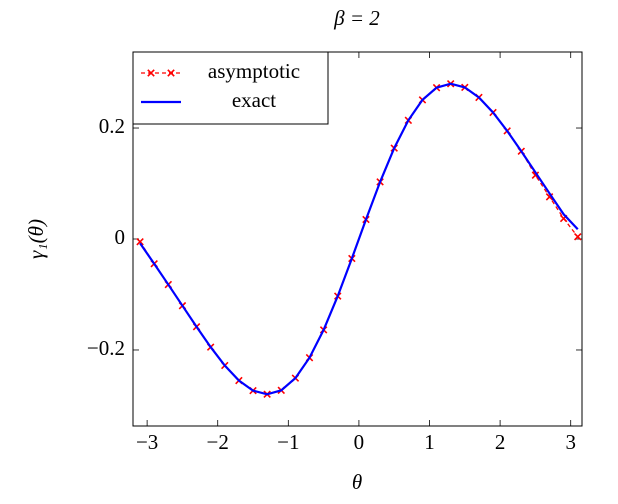  I want to click on legend-label: asymptotic, so click(254, 71).